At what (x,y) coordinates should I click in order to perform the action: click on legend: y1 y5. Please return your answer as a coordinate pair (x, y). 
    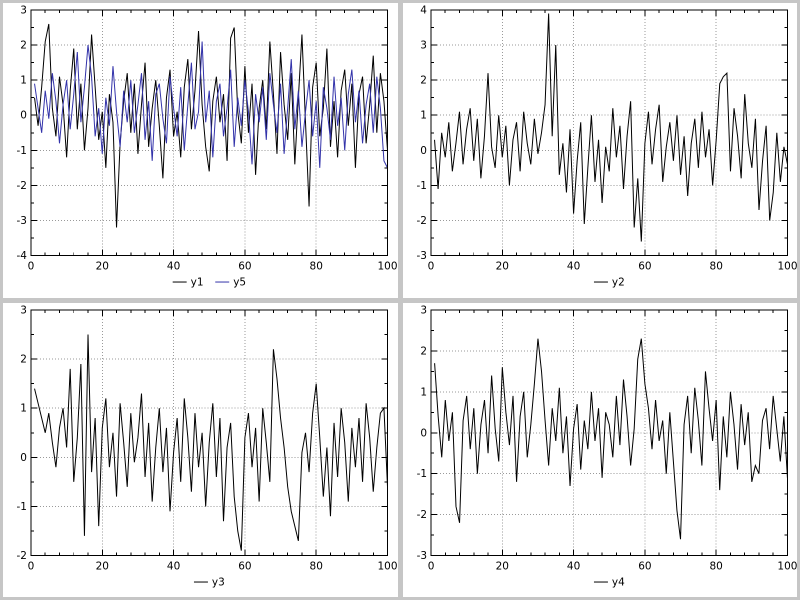
    Looking at the image, I should click on (209, 283).